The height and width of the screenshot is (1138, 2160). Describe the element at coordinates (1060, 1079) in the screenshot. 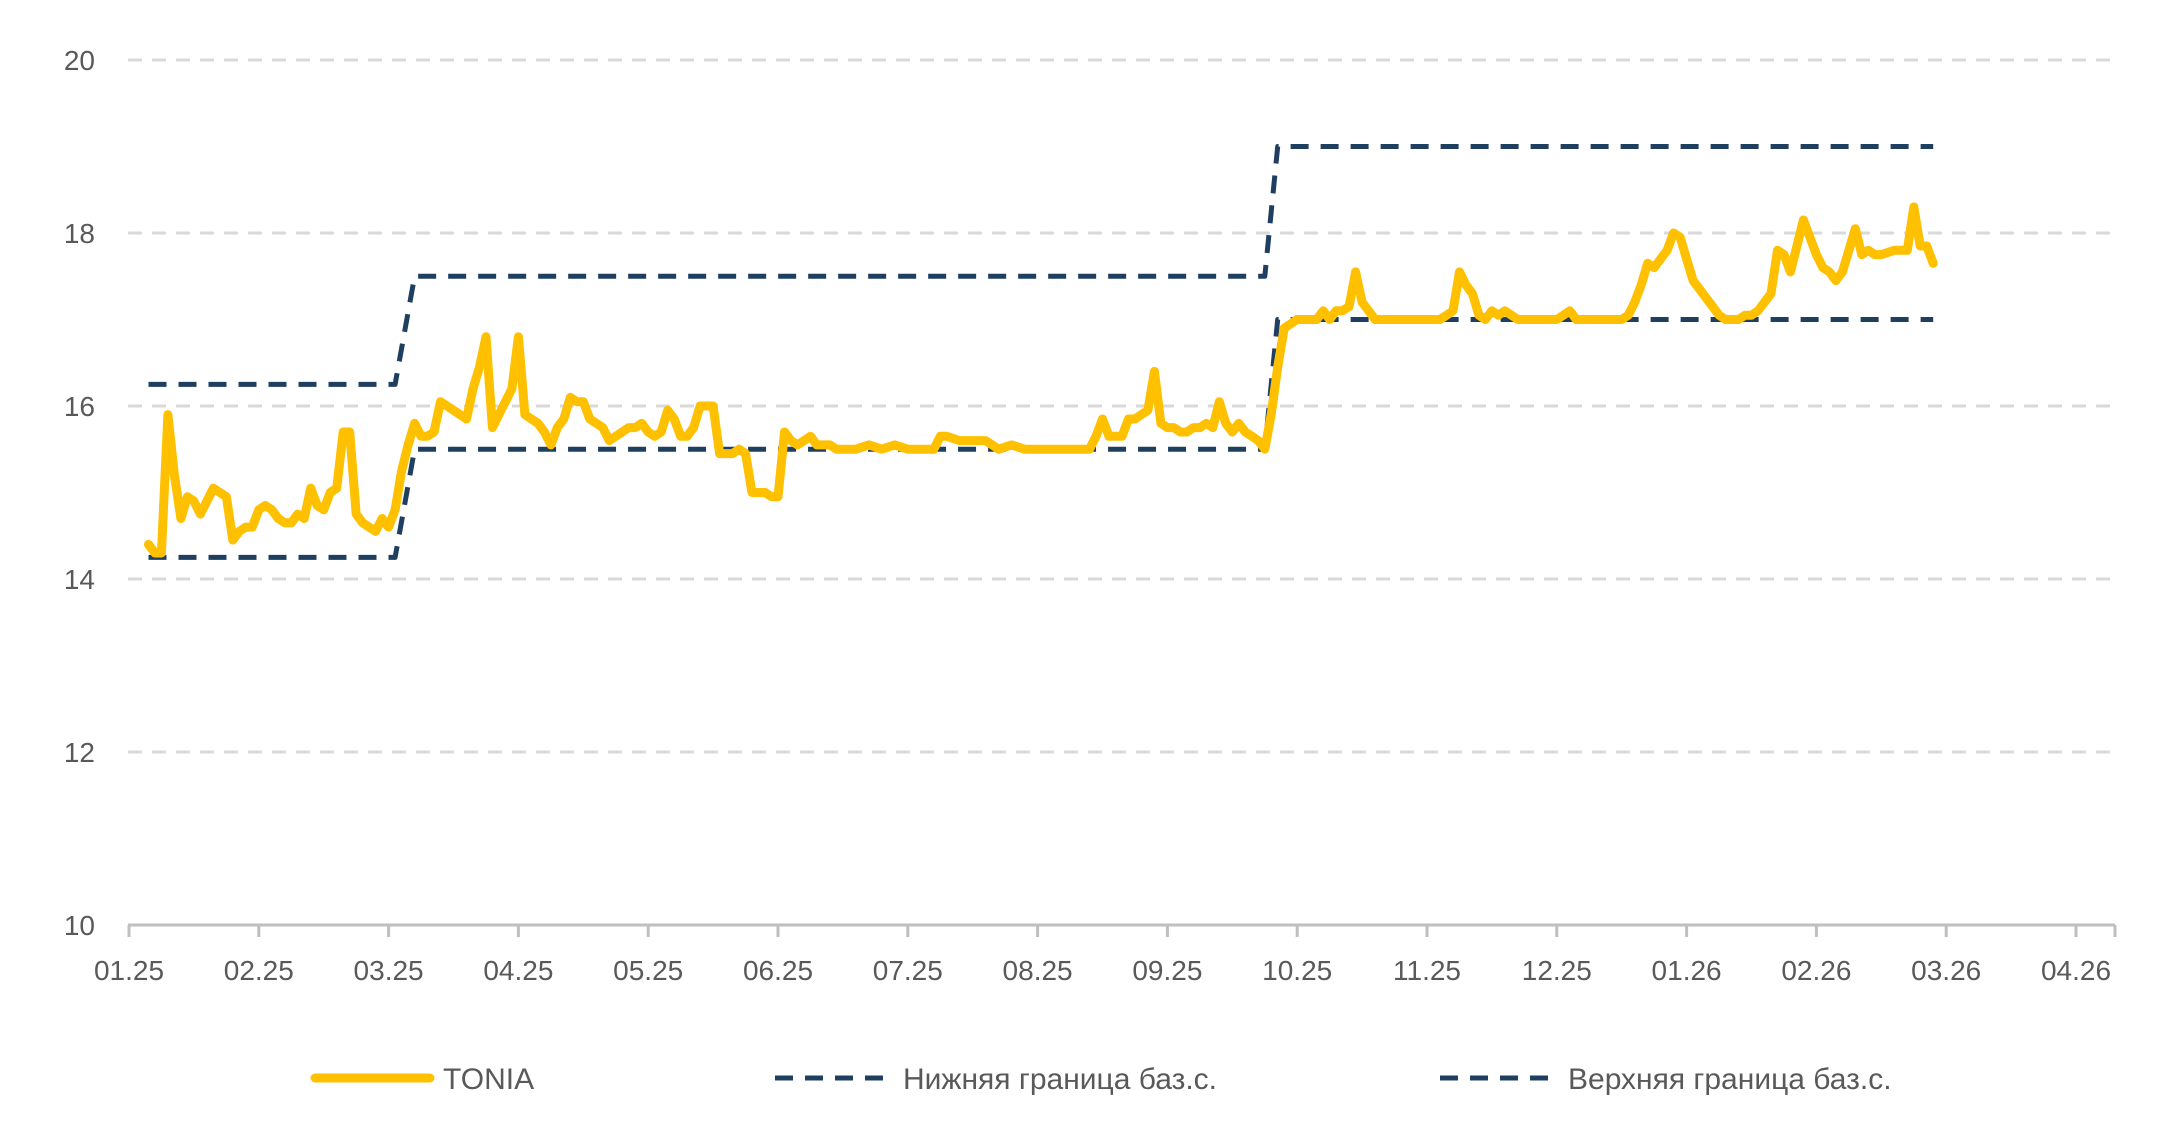

I see `legend-label: Нижняя граница баз.с.` at that location.